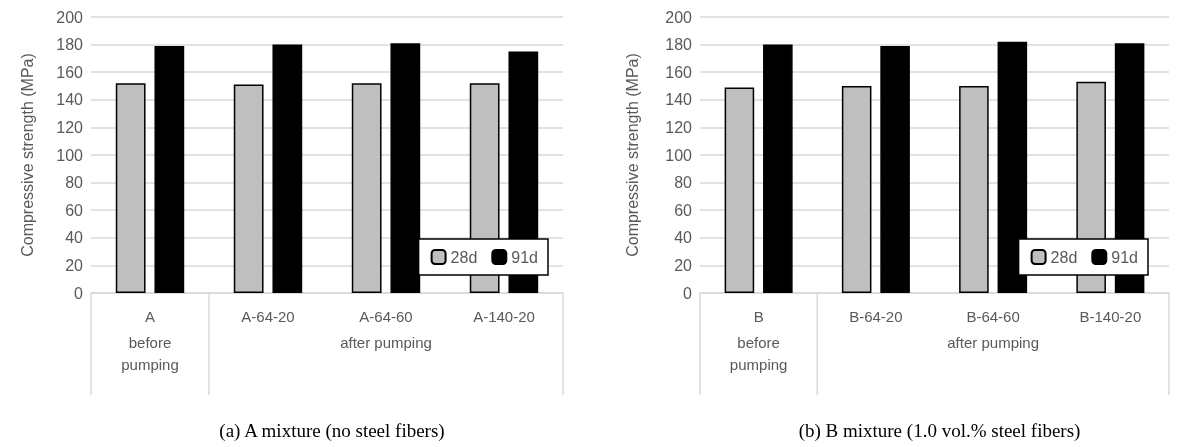  Describe the element at coordinates (876, 316) in the screenshot. I see `x-tick-label: B-64-20` at that location.